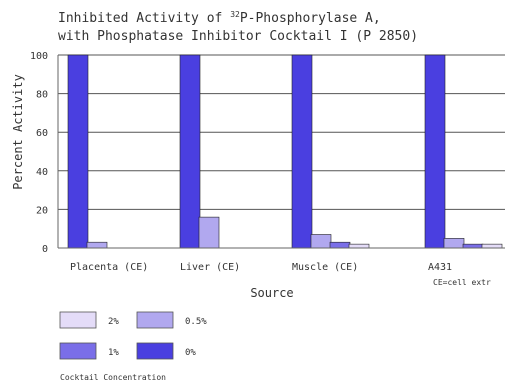 The image size is (515, 383). Describe the element at coordinates (325, 267) in the screenshot. I see `category-label: Muscle (CE)` at that location.